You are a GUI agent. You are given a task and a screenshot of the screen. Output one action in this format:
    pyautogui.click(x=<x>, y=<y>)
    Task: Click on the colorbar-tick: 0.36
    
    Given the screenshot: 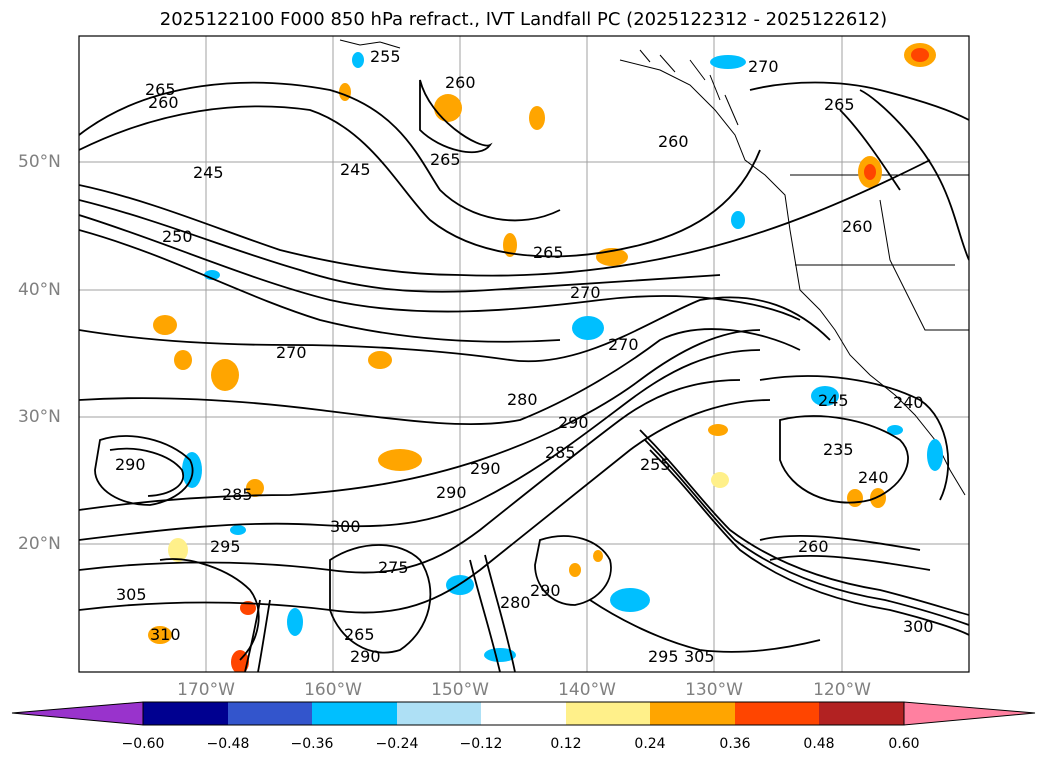 What is the action you would take?
    pyautogui.click(x=735, y=744)
    